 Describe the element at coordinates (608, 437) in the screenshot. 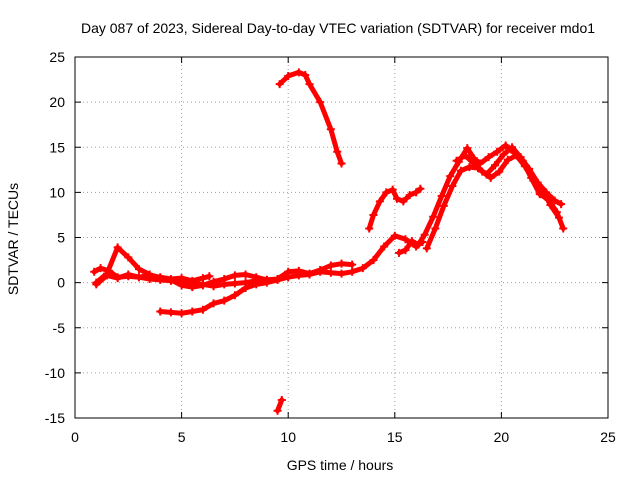

I see `x-tick-label: 25` at that location.